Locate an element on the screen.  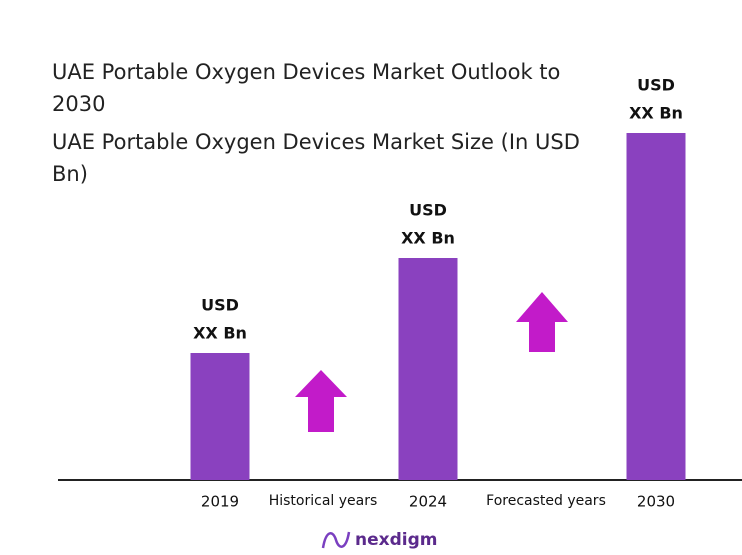
annotation: Forecasted years is located at coordinates (546, 501).